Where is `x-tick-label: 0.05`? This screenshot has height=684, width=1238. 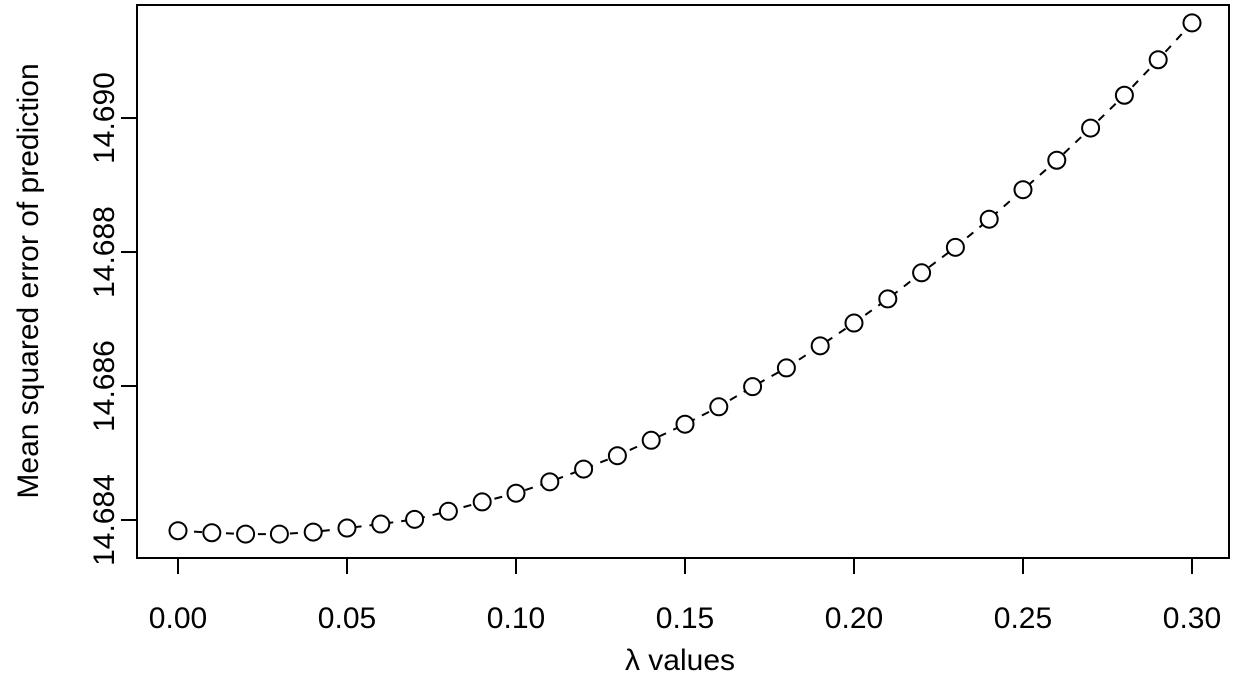
x-tick-label: 0.05 is located at coordinates (347, 618).